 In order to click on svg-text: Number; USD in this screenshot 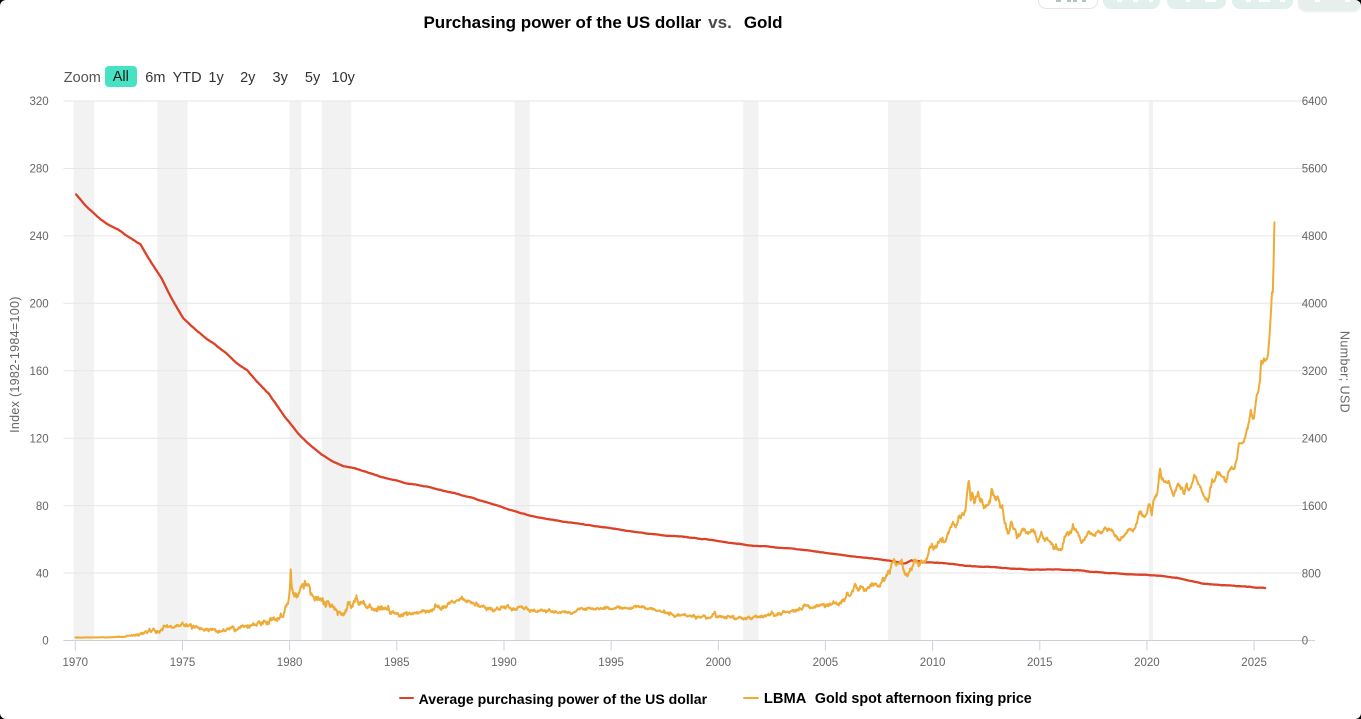, I will do `click(1345, 372)`.